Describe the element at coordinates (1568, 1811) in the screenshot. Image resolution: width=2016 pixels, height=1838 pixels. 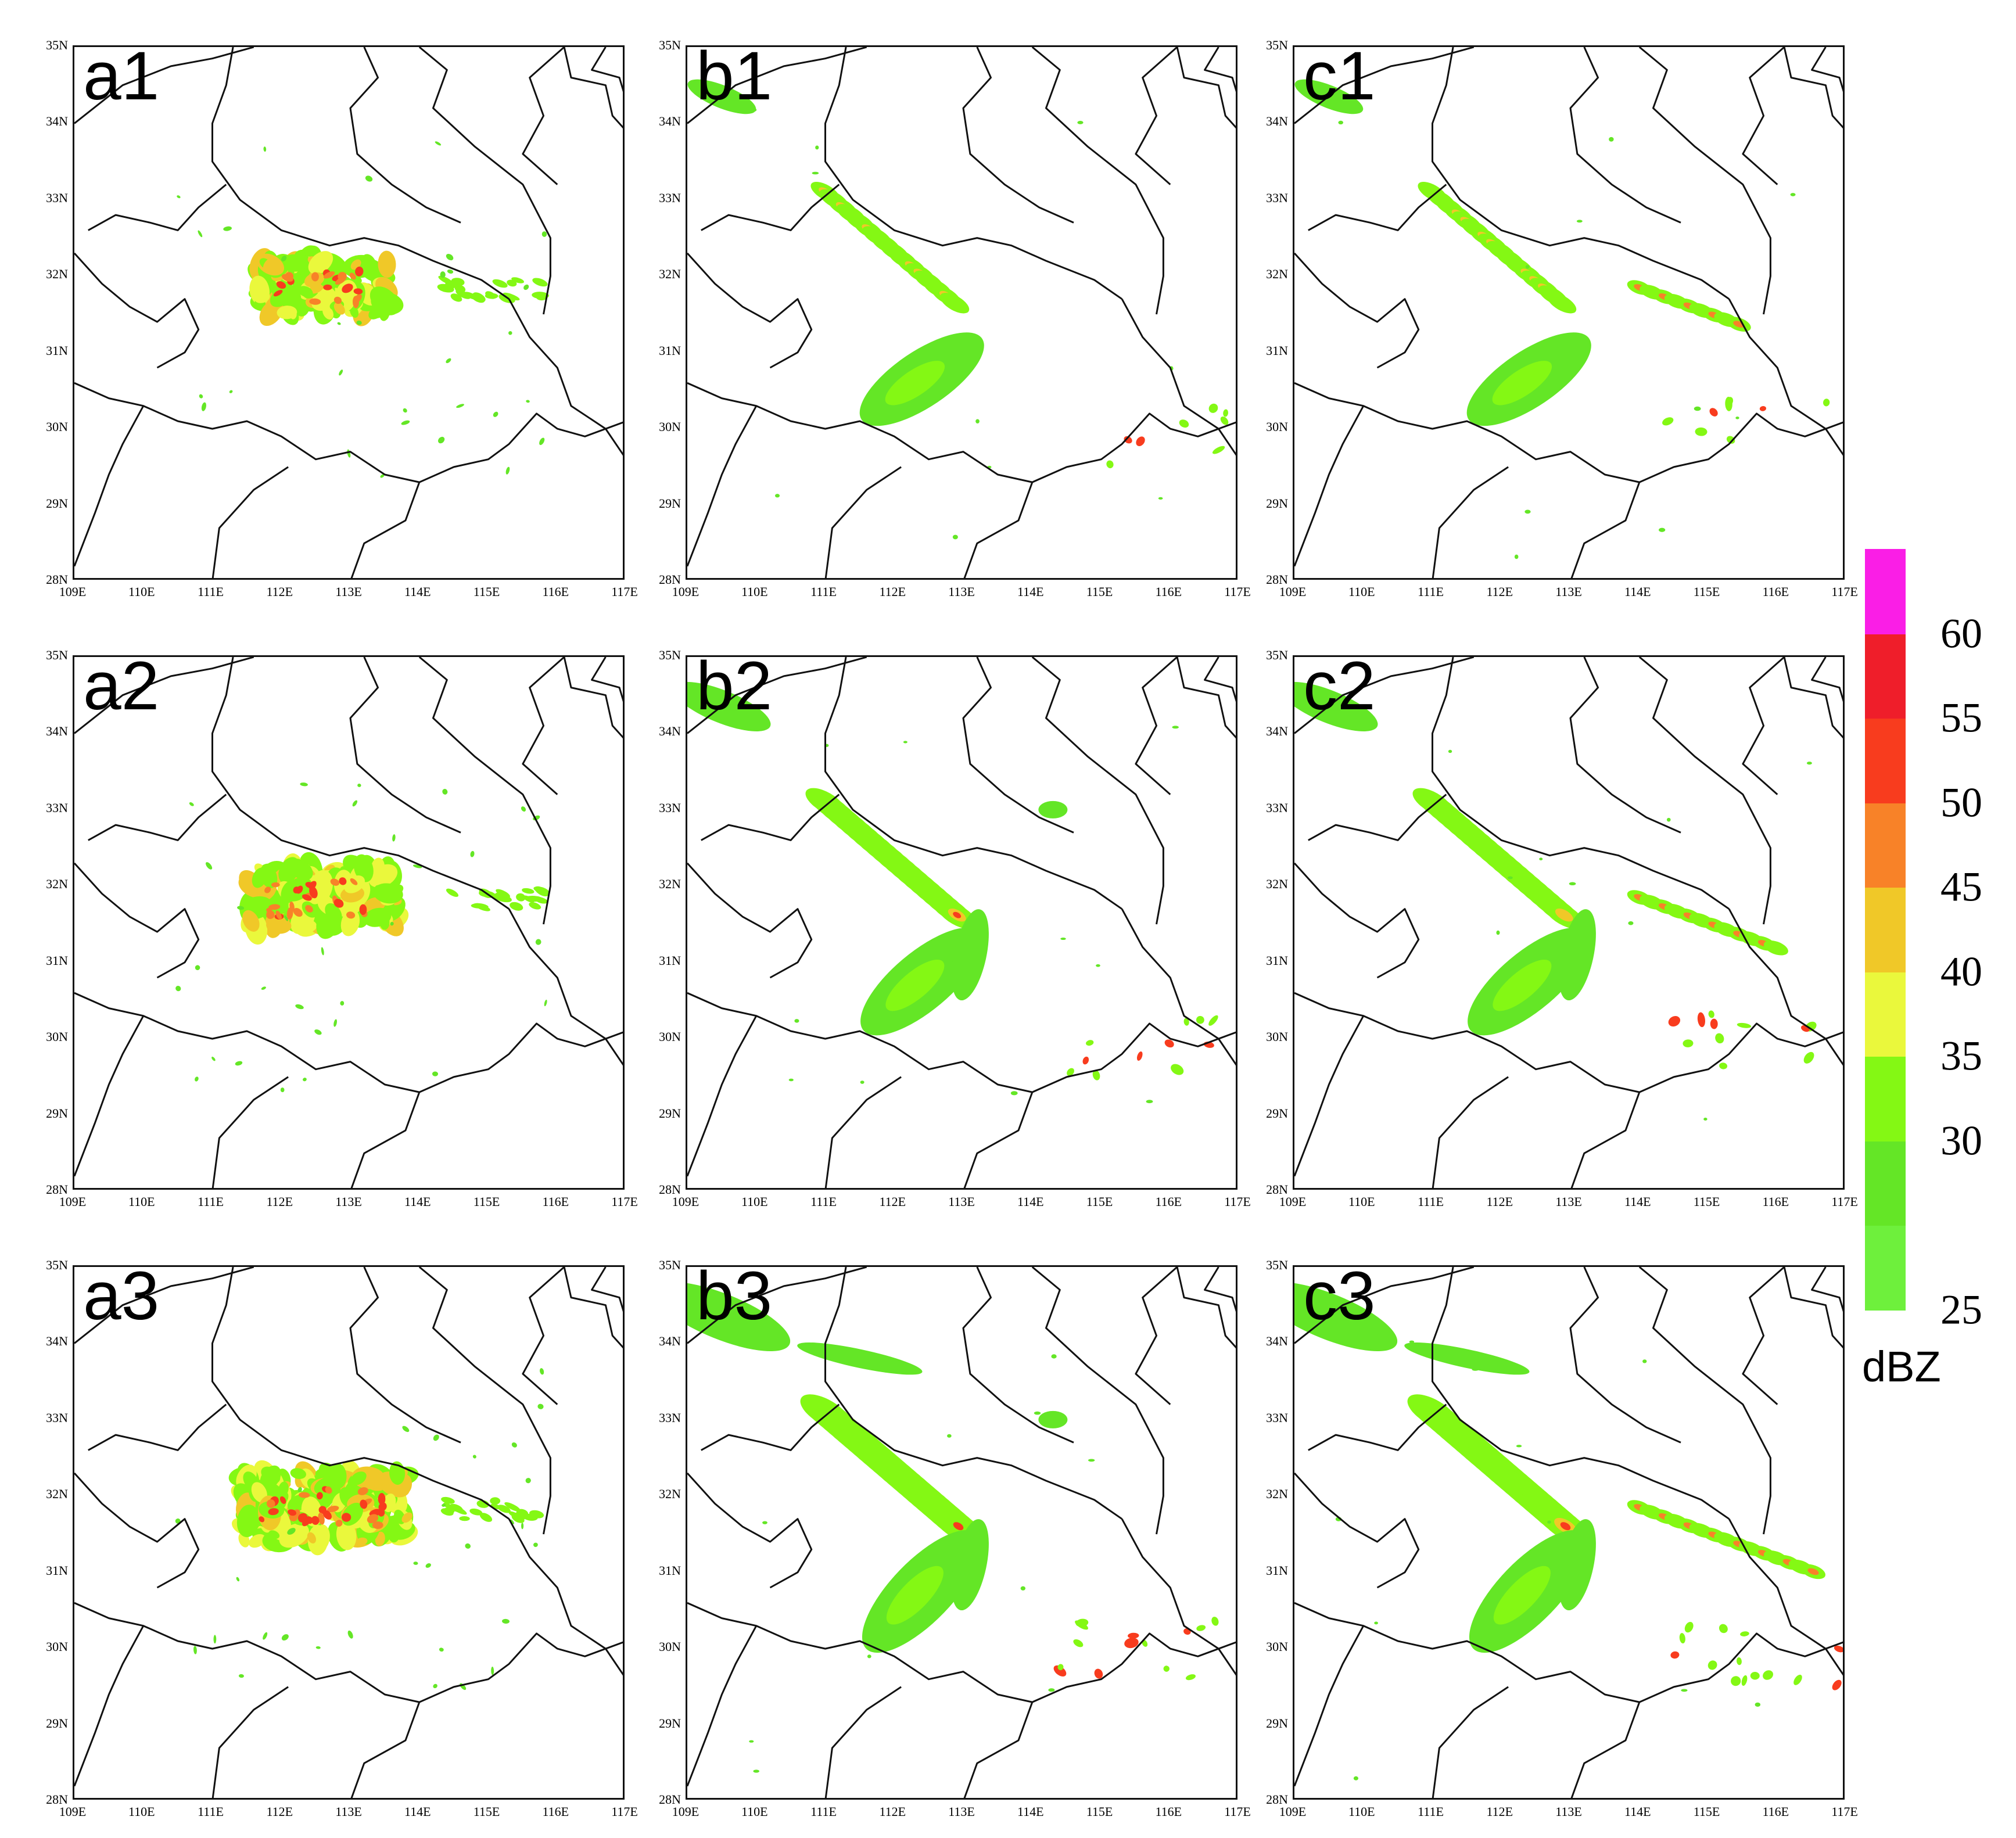
I see `lon-tick-label: 113E` at that location.